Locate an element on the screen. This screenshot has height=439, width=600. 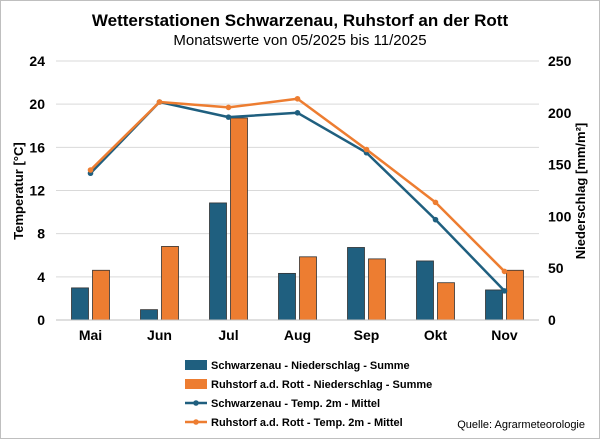
right-tick-label: 100 is located at coordinates (560, 216).